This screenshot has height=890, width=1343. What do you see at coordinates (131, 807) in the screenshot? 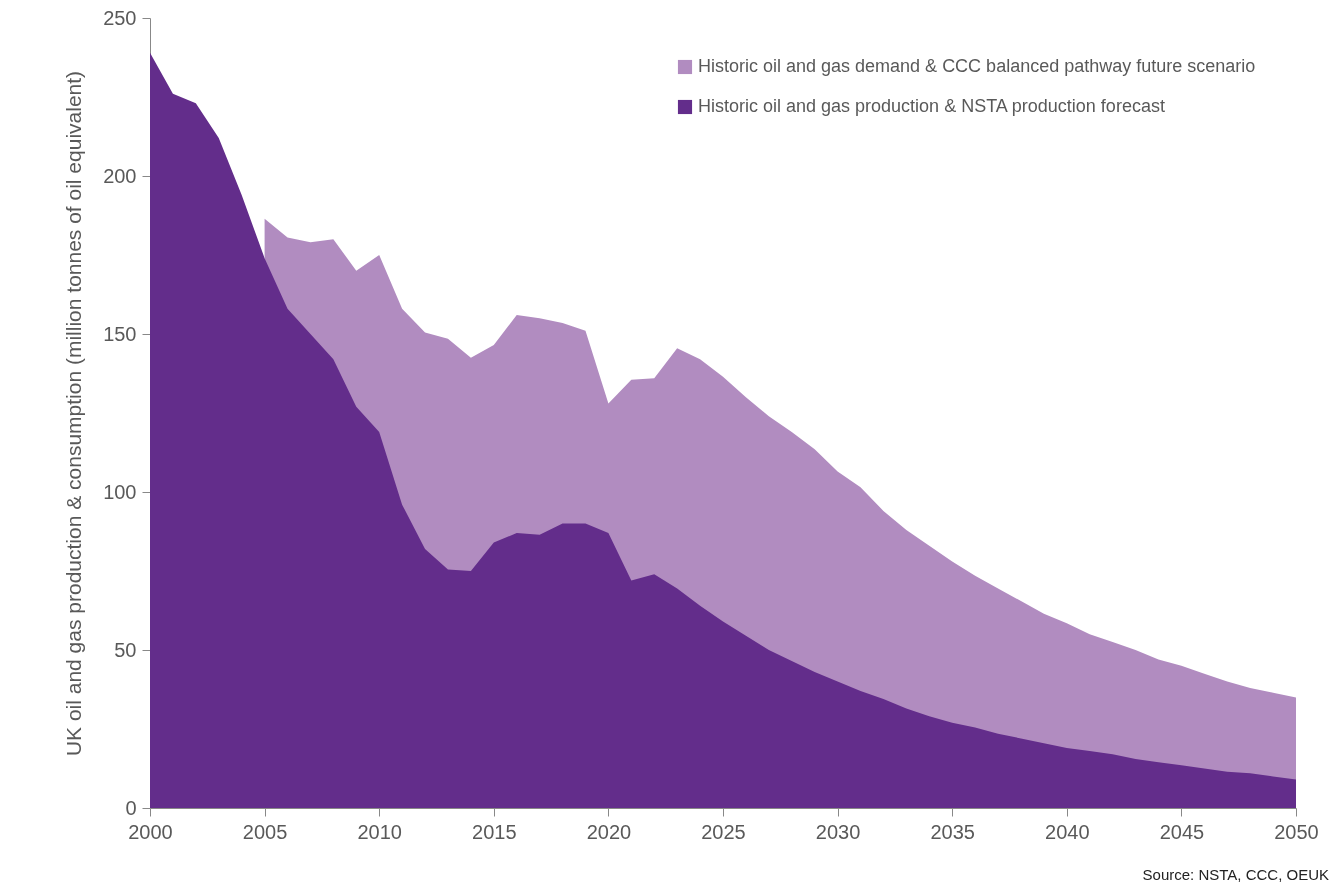
I see `y-tick-label: 0` at bounding box center [131, 807].